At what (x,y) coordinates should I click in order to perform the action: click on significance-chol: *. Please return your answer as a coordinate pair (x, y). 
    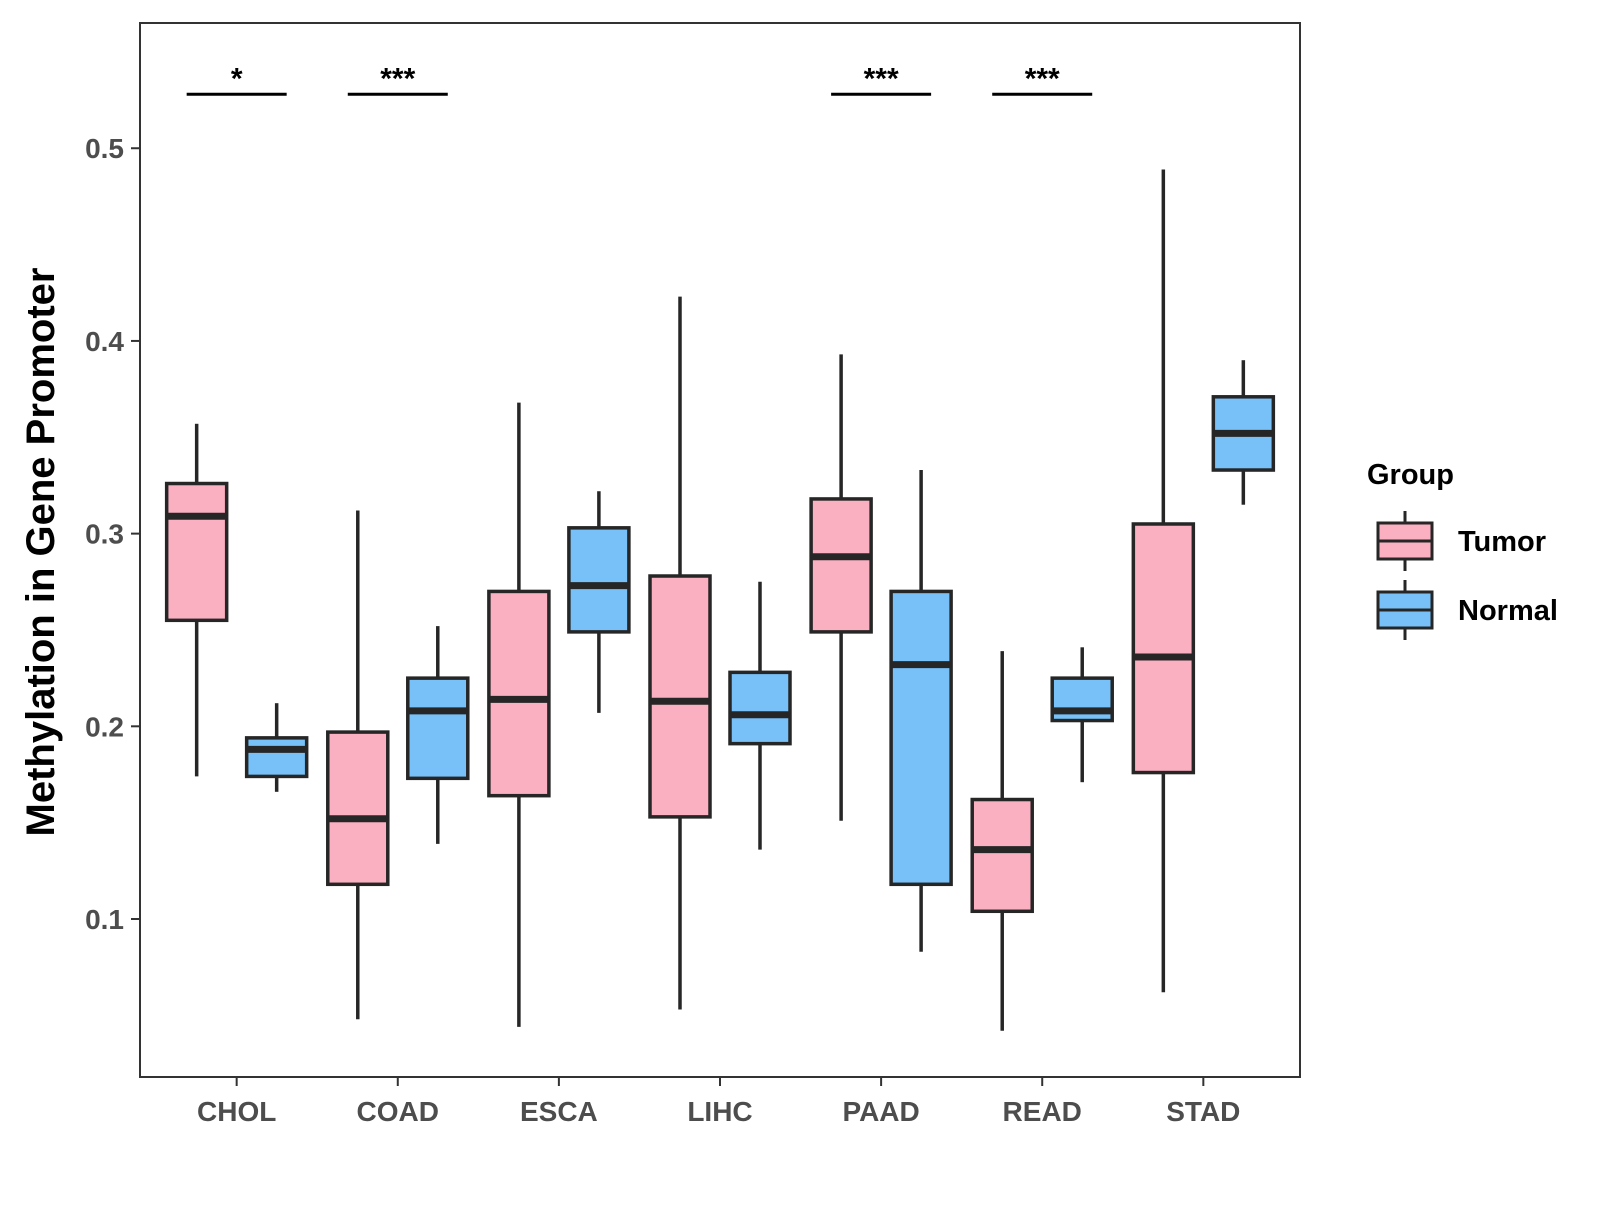
    Looking at the image, I should click on (236, 79).